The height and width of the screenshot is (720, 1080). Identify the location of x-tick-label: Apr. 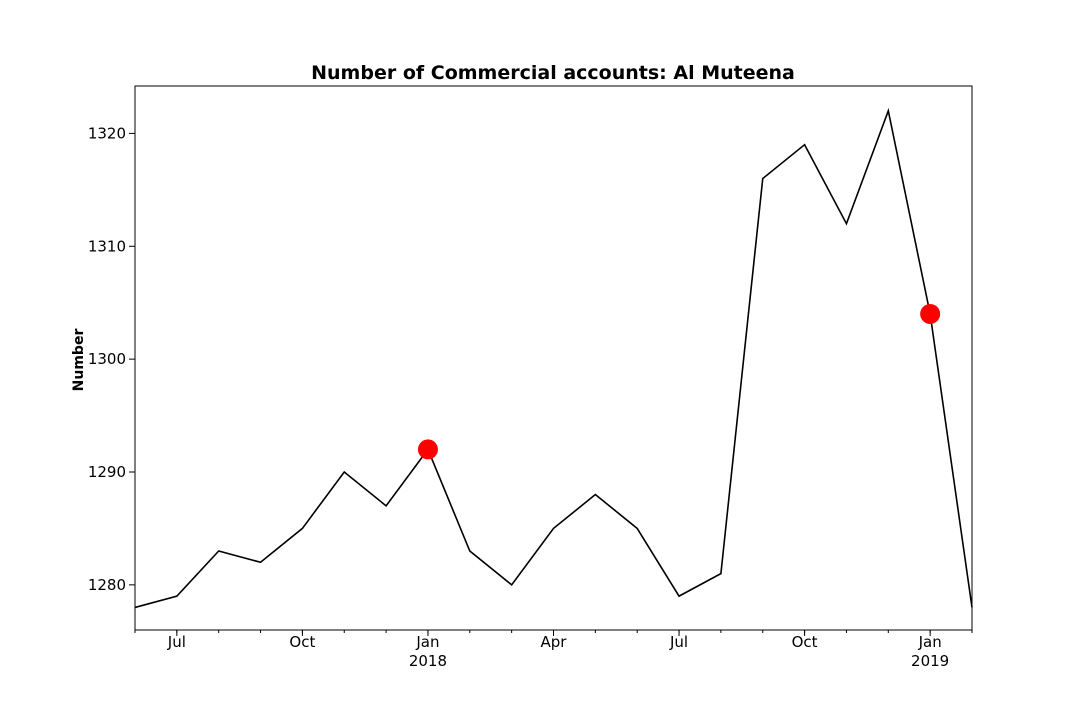
(554, 642).